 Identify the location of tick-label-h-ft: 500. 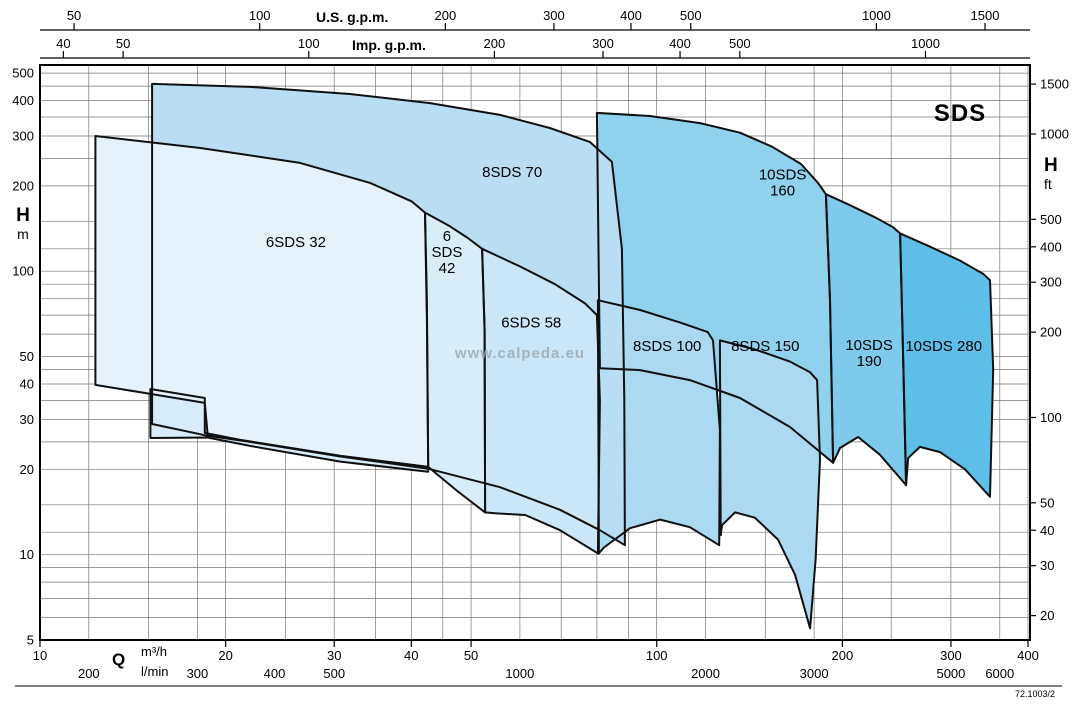
(1051, 219).